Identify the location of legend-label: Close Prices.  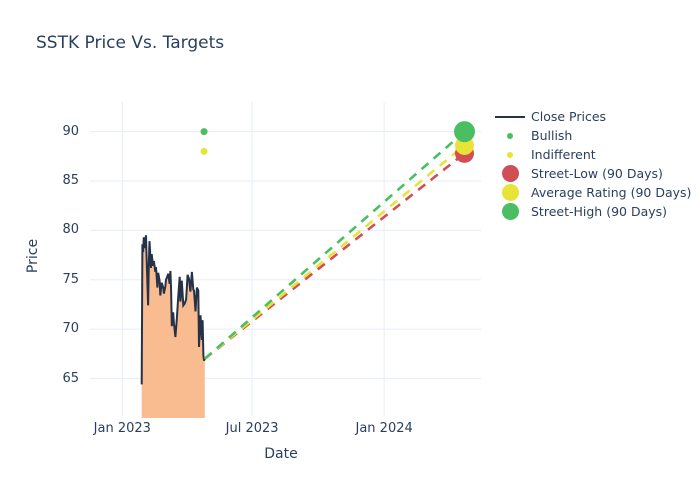
(569, 116).